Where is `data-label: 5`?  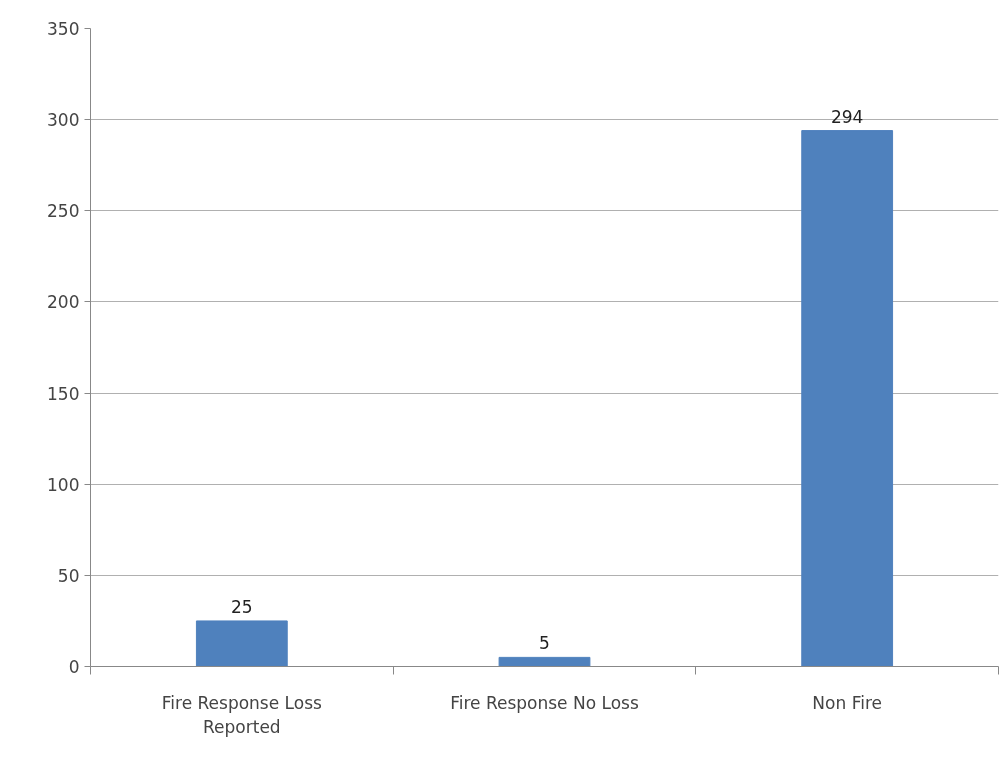 data-label: 5 is located at coordinates (544, 643).